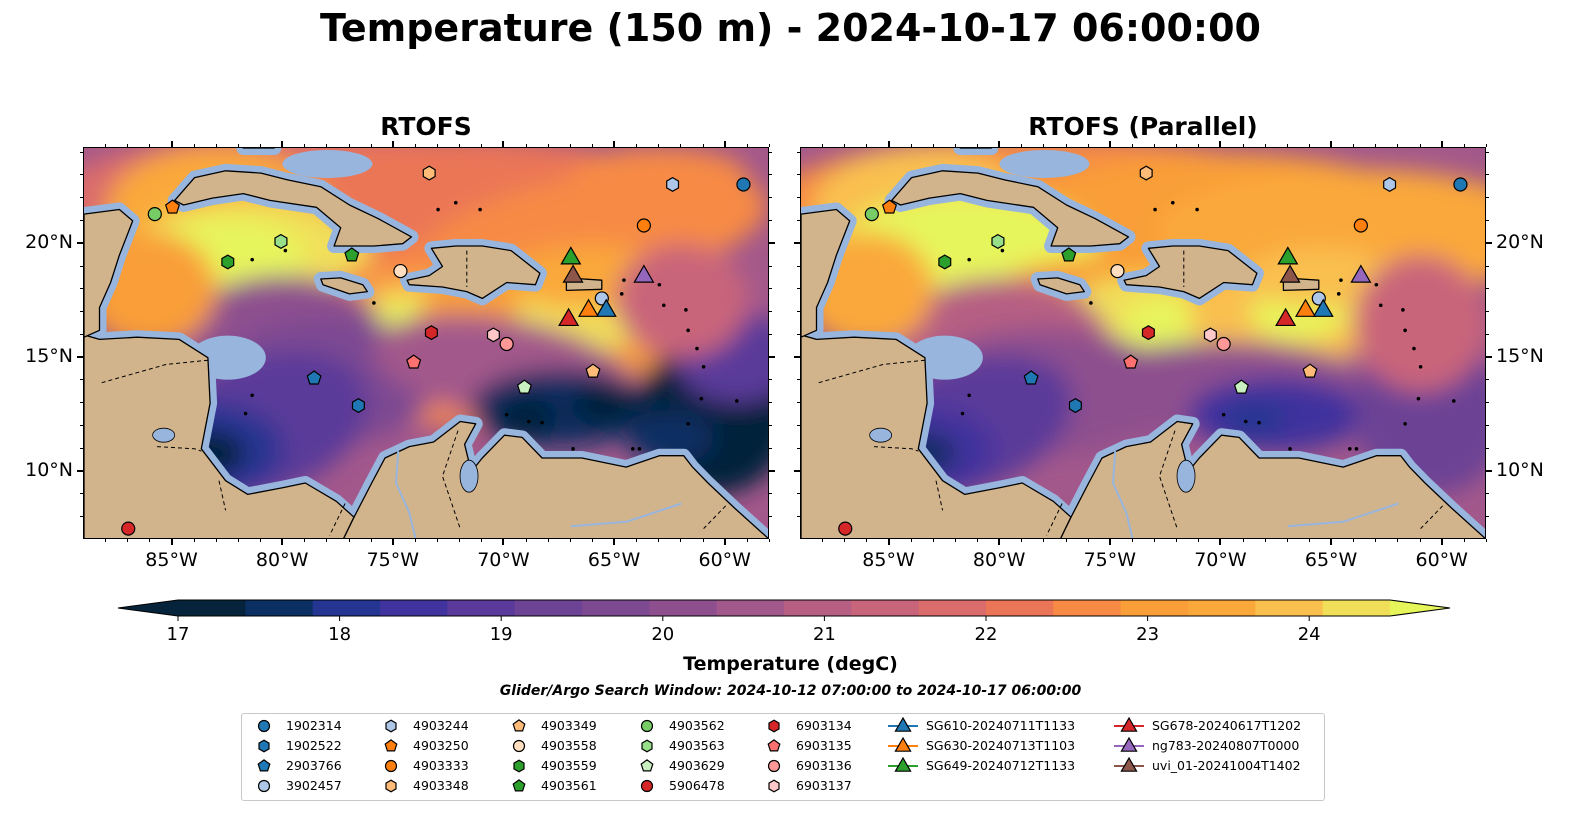 Image resolution: width=1581 pixels, height=827 pixels. I want to click on legend-label: 6903137, so click(824, 785).